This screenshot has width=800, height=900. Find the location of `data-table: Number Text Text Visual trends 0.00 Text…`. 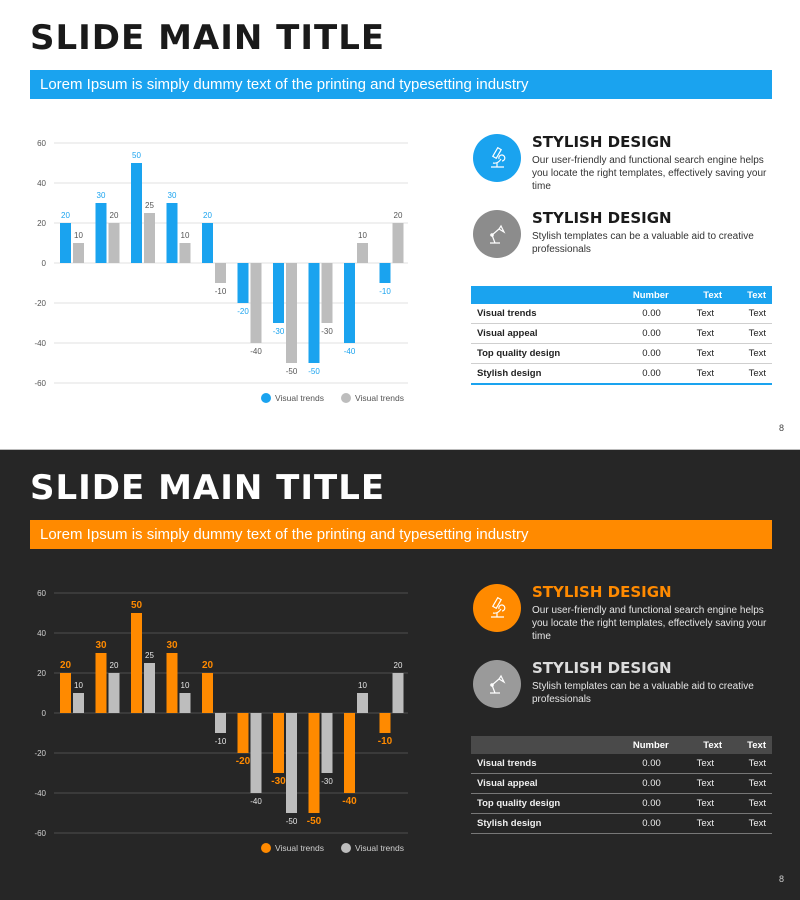

data-table: Number Text Text Visual trends 0.00 Text… is located at coordinates (621, 785).